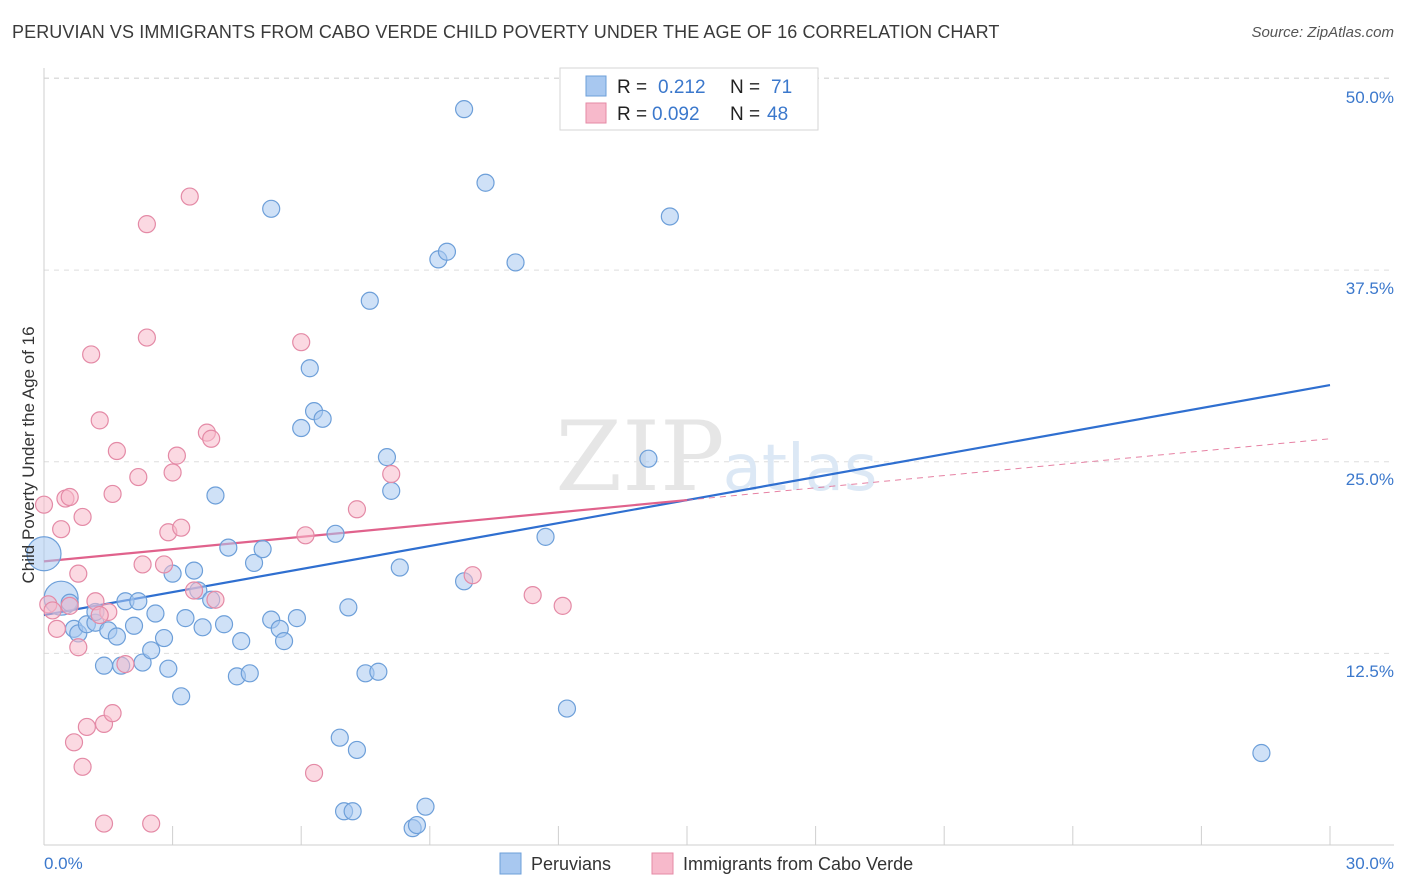 The image size is (1406, 892). Describe the element at coordinates (798, 864) in the screenshot. I see `bottom-legend-cabo-verde: Immigrants from Cabo Verde` at that location.